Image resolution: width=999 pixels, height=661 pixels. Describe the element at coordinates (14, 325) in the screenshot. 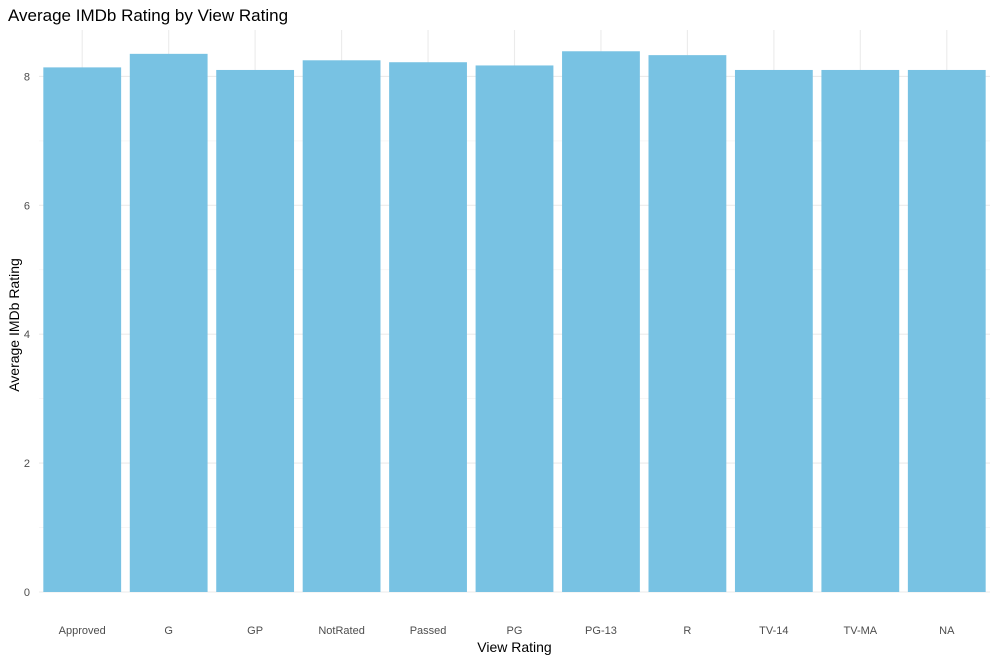

I see `y-axis-title: Average IMDb Rating` at that location.